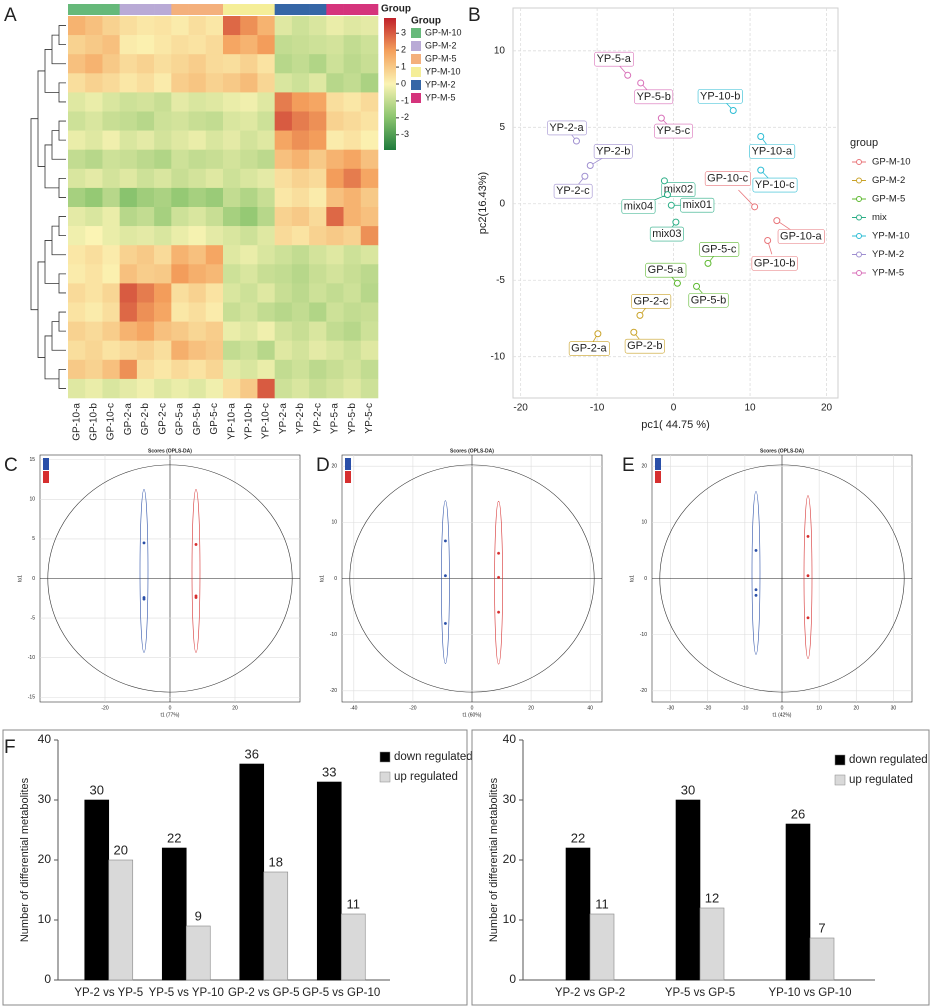 This screenshot has width=932, height=1007. I want to click on panel-frame, so click(235, 867).